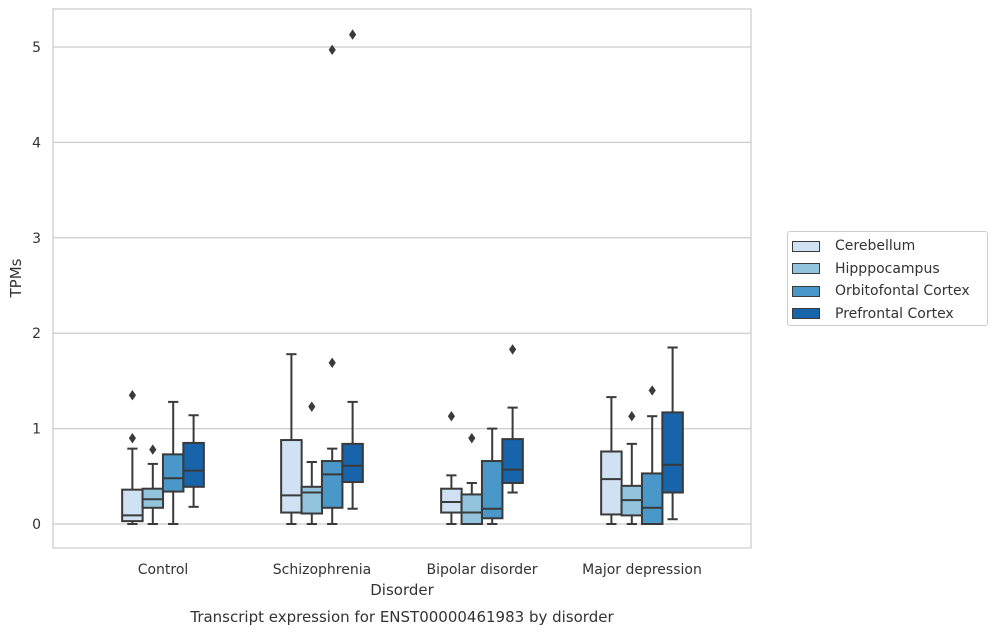  I want to click on y-tick-label: 1, so click(36, 430).